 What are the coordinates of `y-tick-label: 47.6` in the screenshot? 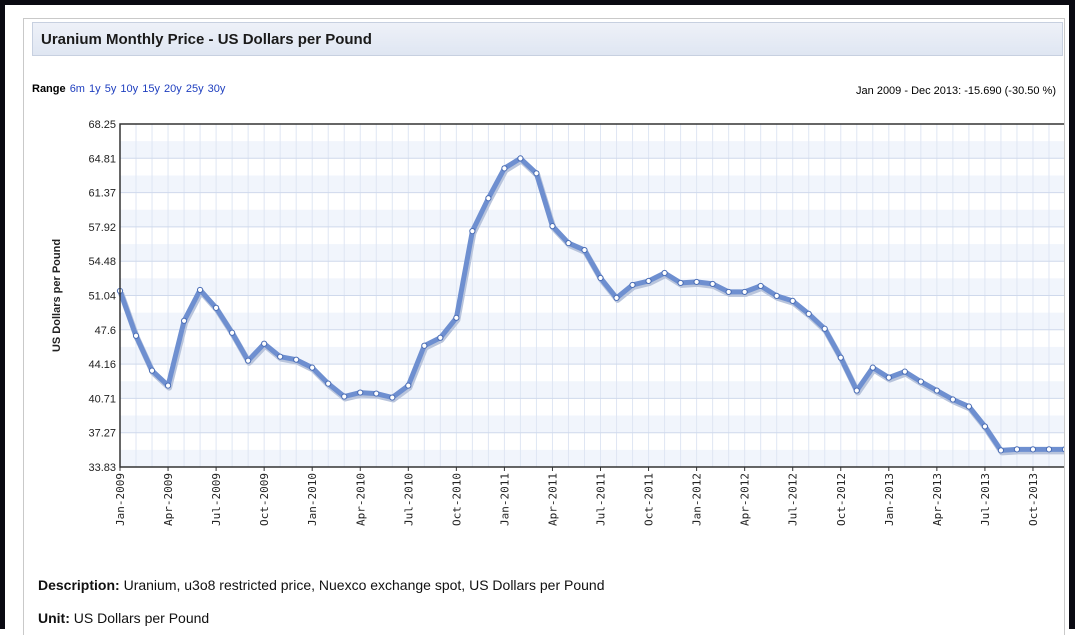 It's located at (105, 331).